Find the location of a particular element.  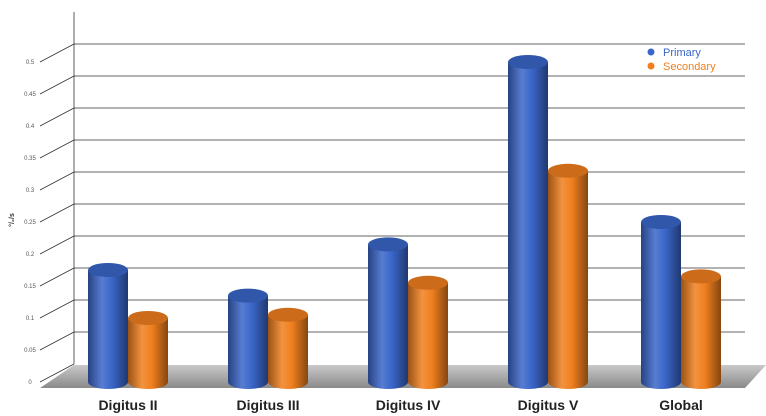

bar-secondary-global is located at coordinates (701, 329).